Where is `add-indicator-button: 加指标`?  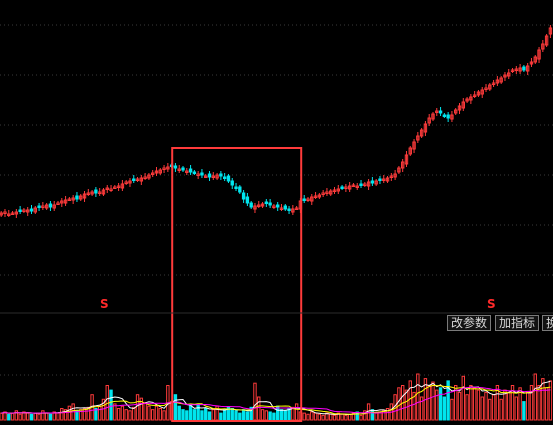 add-indicator-button: 加指标 is located at coordinates (517, 323).